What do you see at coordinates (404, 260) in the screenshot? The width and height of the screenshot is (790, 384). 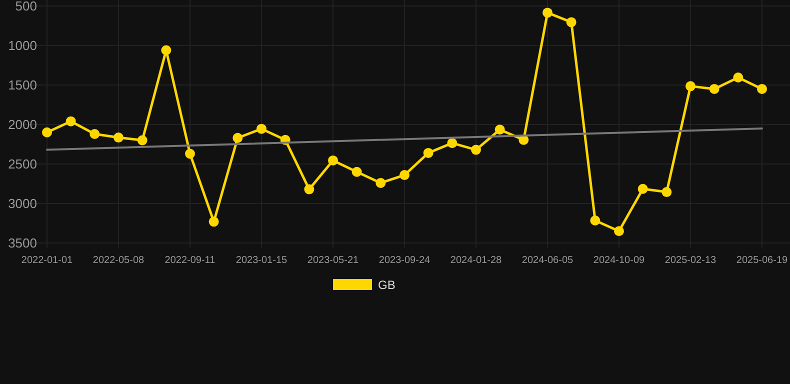 I see `x-tick-label: 2023-09-24` at bounding box center [404, 260].